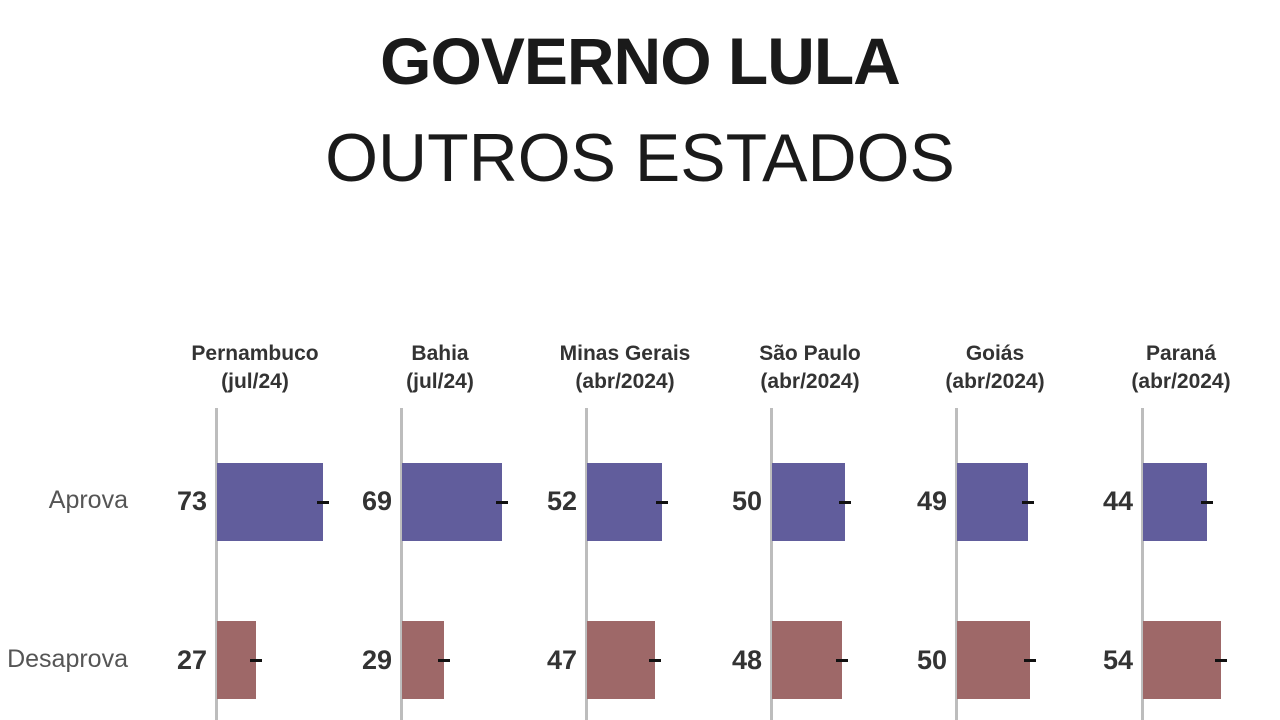  What do you see at coordinates (322, 502) in the screenshot?
I see `error-bar-aprova-pernambuco` at bounding box center [322, 502].